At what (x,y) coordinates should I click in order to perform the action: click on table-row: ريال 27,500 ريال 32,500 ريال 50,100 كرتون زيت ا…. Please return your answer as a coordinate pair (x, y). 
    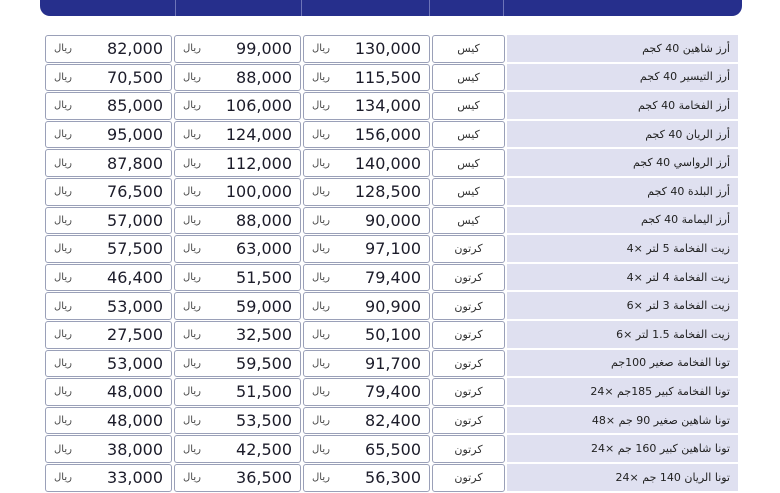
    Looking at the image, I should click on (392, 335).